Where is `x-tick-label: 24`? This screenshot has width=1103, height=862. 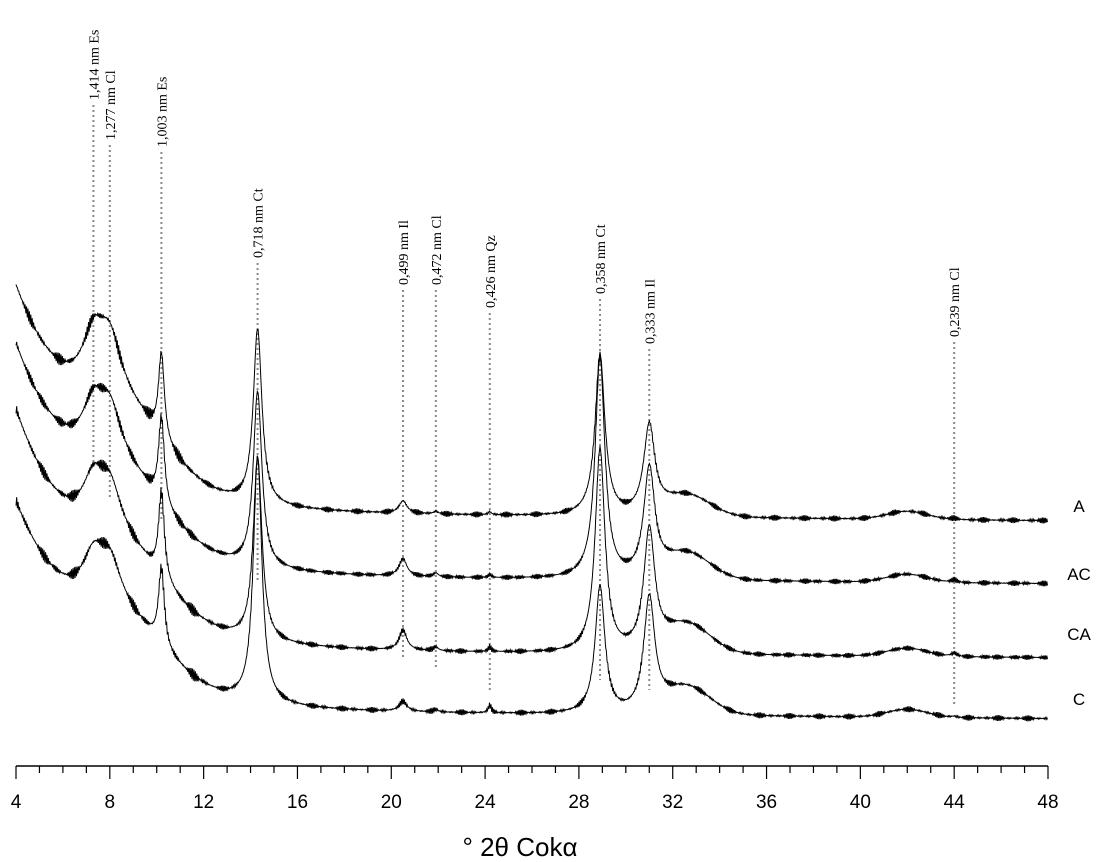
x-tick-label: 24 is located at coordinates (486, 802).